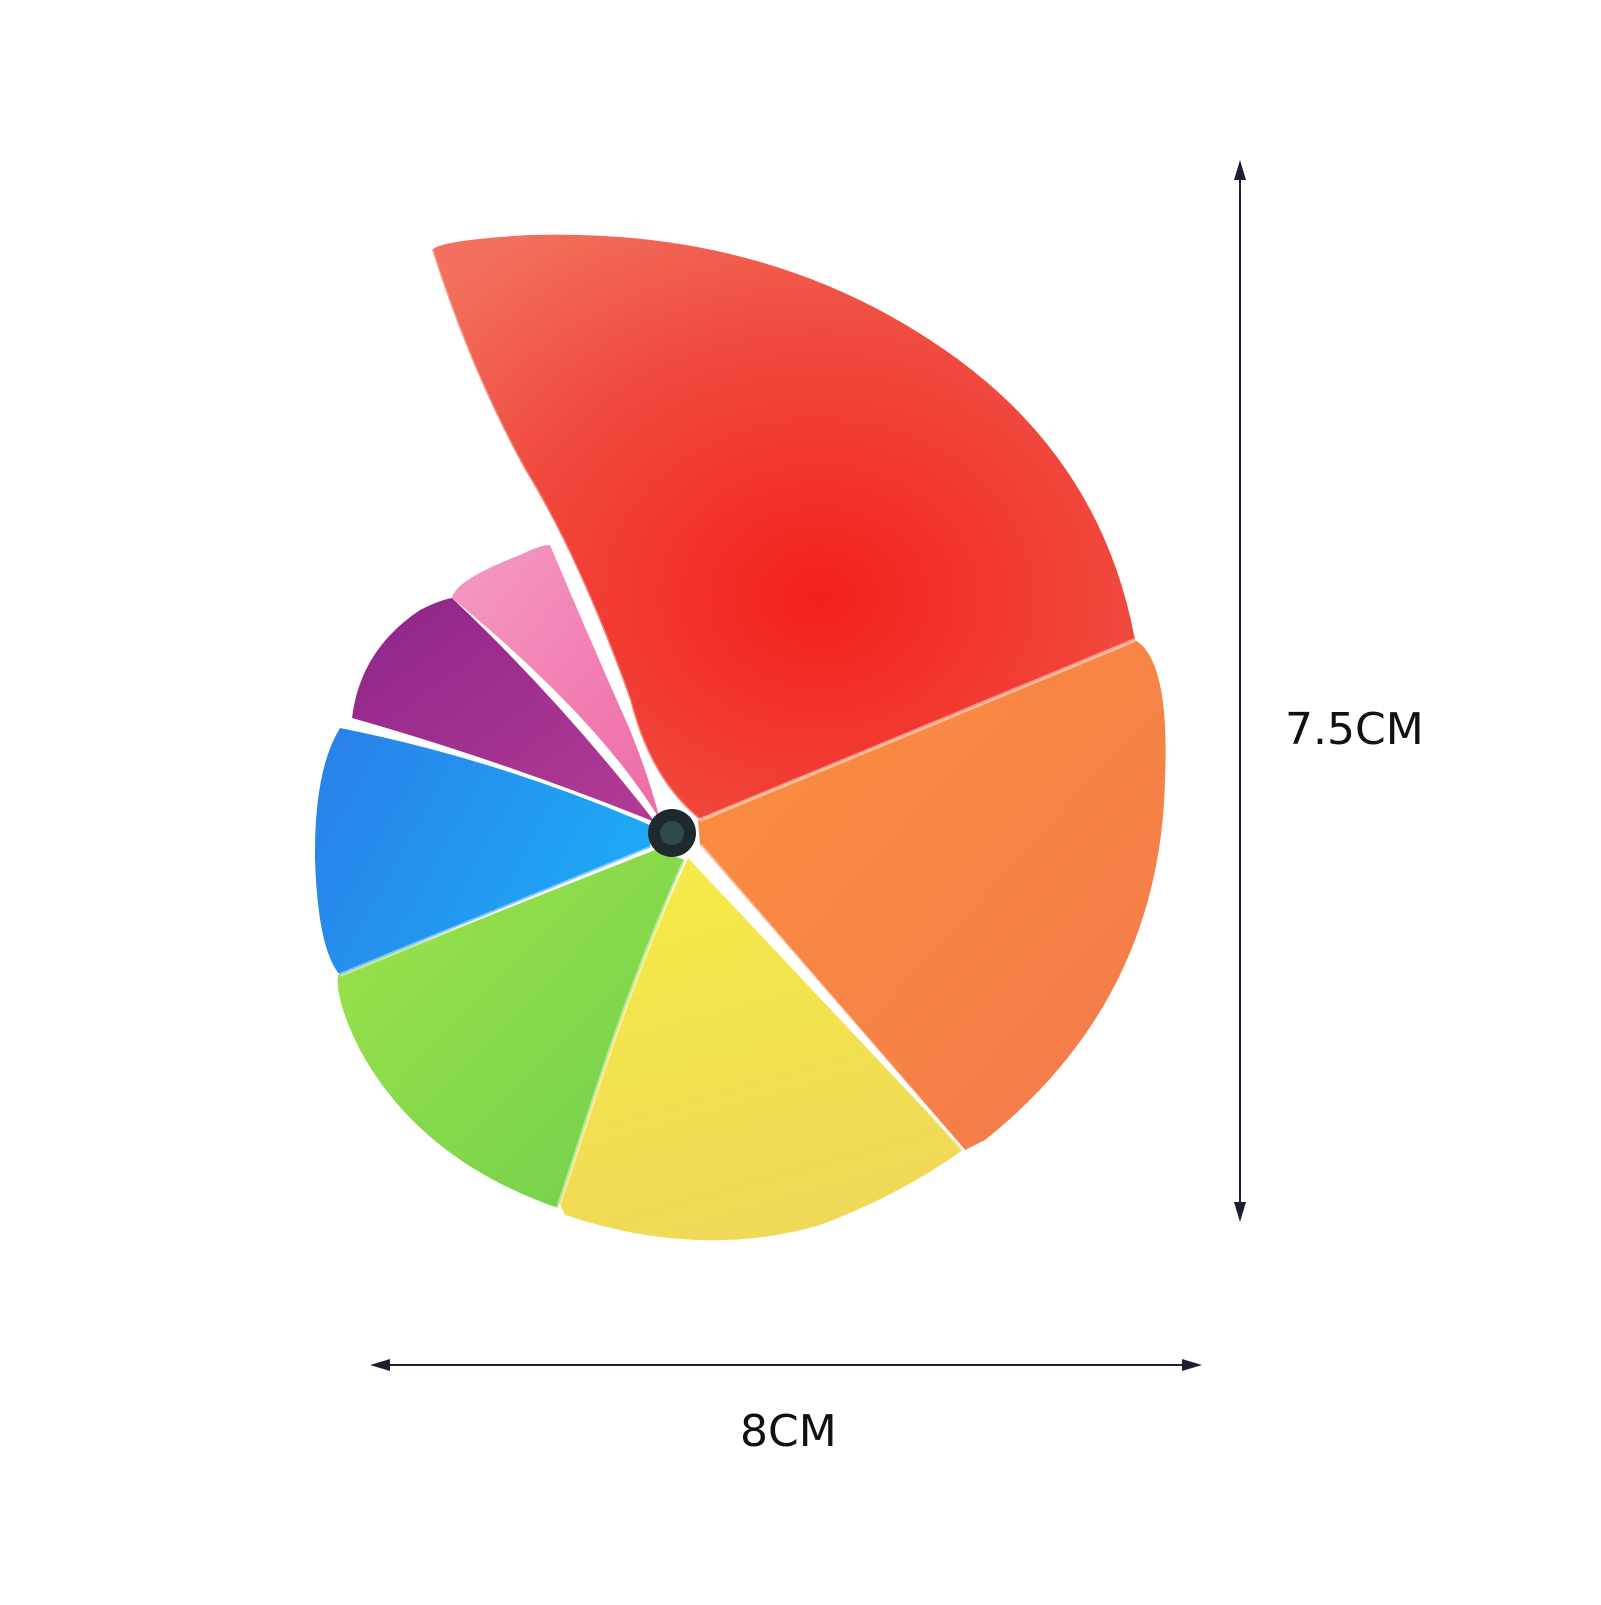  What do you see at coordinates (511, 1029) in the screenshot?
I see `green-segment` at bounding box center [511, 1029].